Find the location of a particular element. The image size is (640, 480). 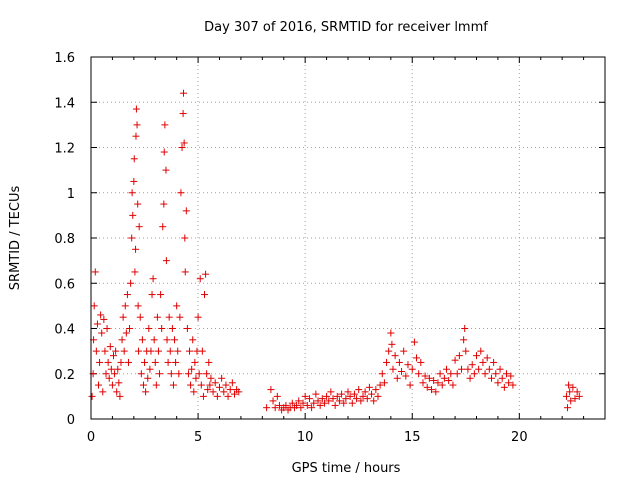

x-tick-label: 10 is located at coordinates (305, 437).